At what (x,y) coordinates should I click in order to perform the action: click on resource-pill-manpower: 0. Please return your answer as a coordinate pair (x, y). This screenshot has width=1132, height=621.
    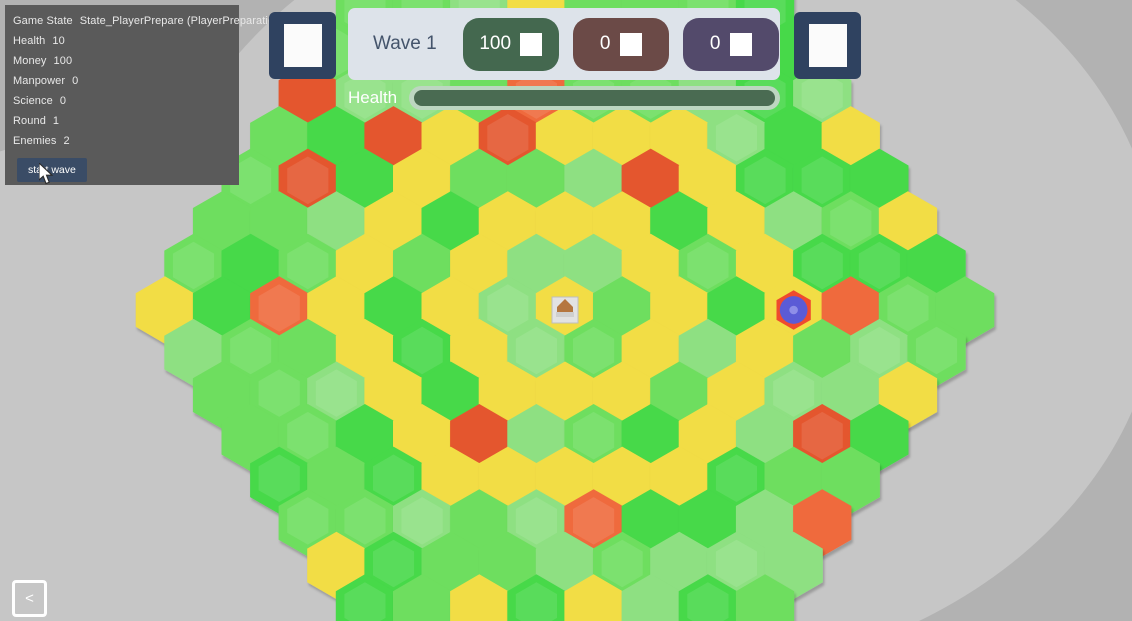
    Looking at the image, I should click on (620, 44).